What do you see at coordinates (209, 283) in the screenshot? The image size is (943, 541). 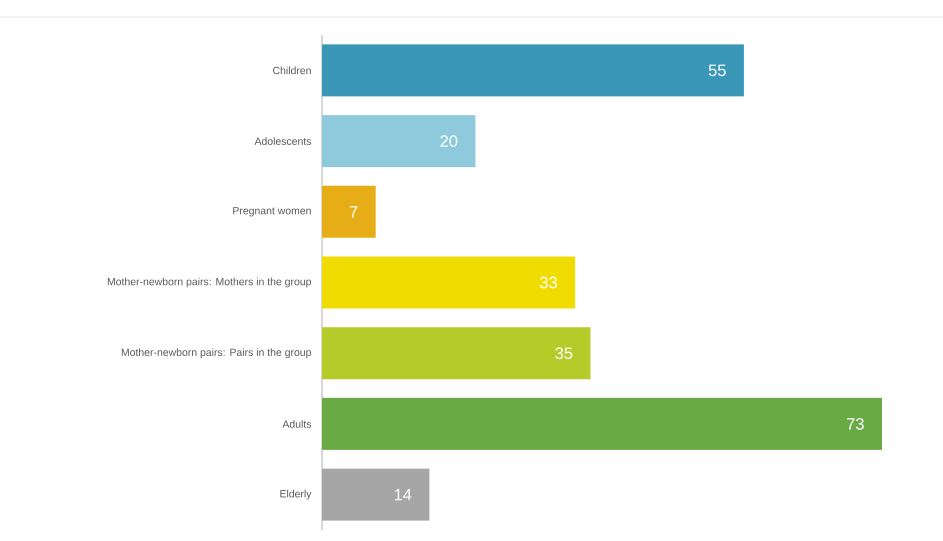 I see `y-tick-label: Mother-newborn pairs: Mothers in the group` at bounding box center [209, 283].